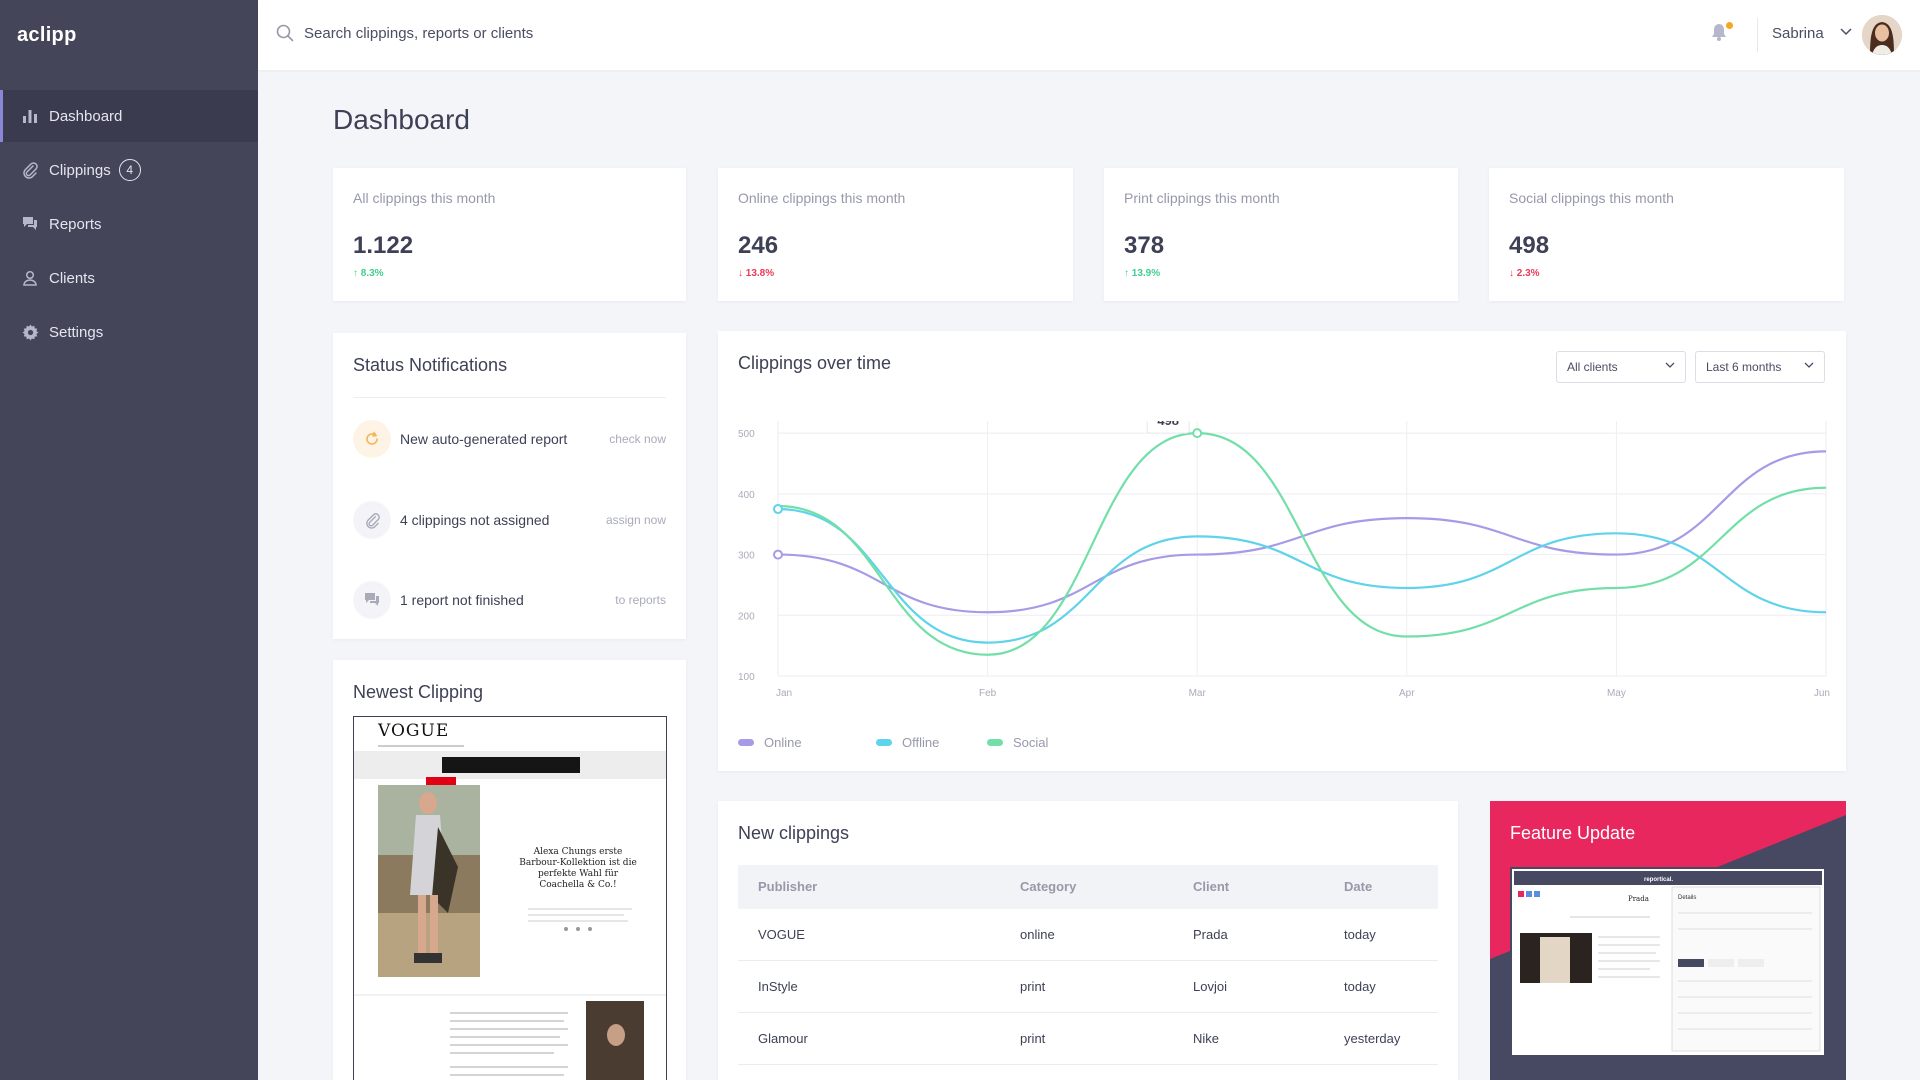 The image size is (1920, 1080). I want to click on legend-label: Online, so click(783, 742).